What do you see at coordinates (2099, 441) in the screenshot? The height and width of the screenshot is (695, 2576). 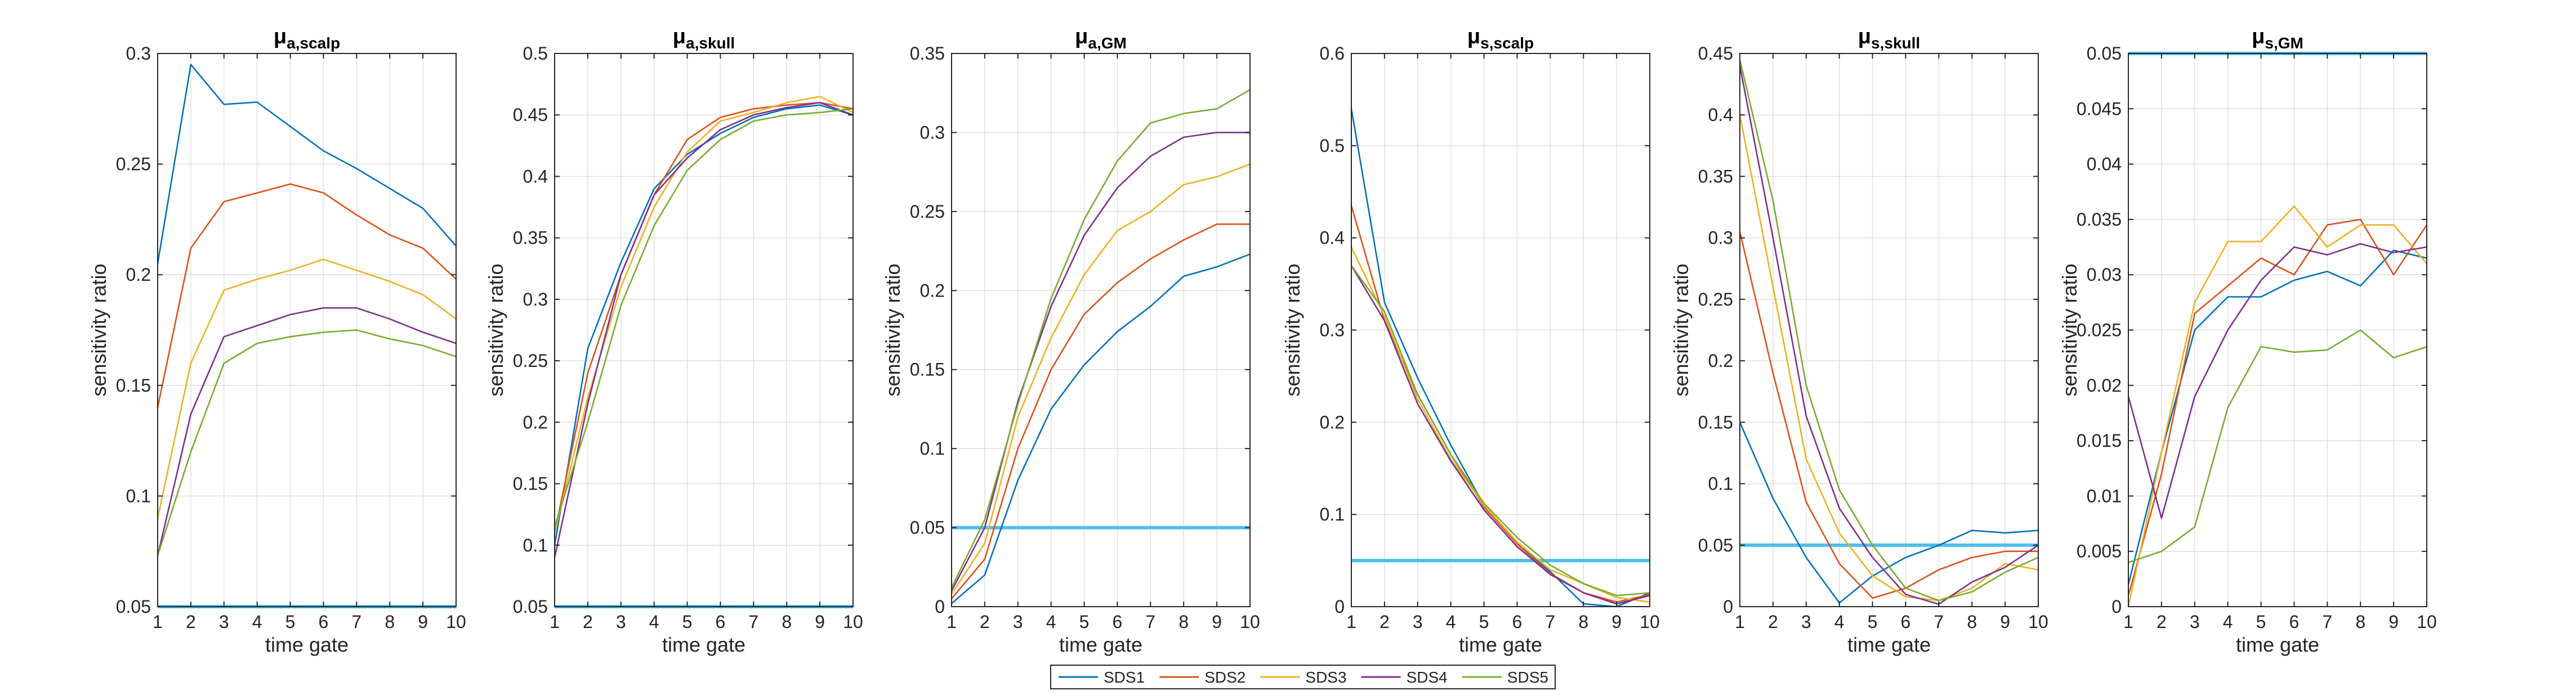 I see `y-tick-label: 0.015` at bounding box center [2099, 441].